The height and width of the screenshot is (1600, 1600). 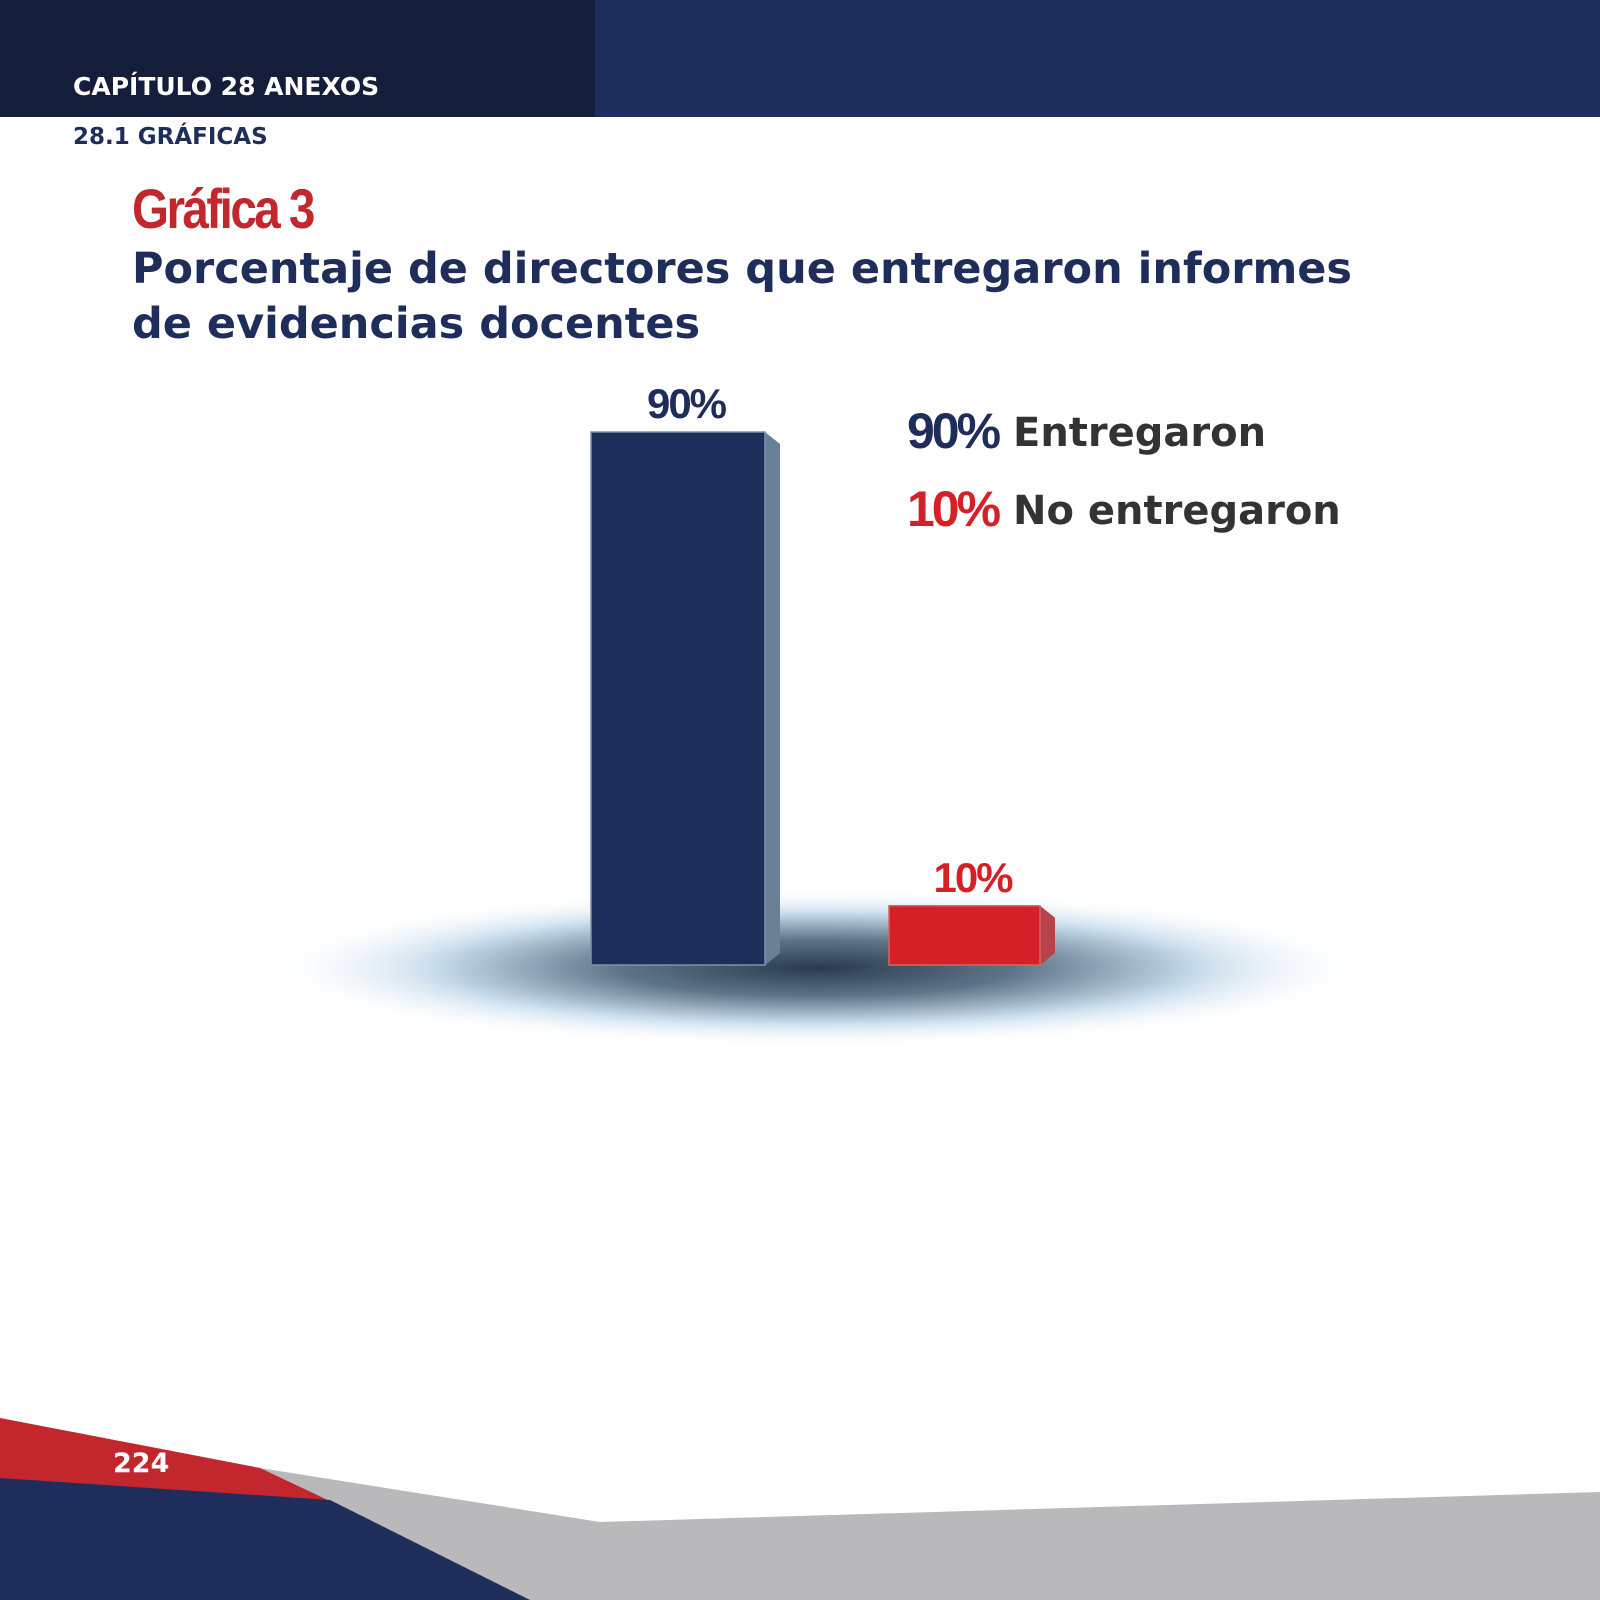 I want to click on chapter: CAPÍTULO 28 ANEXOS, so click(x=226, y=86).